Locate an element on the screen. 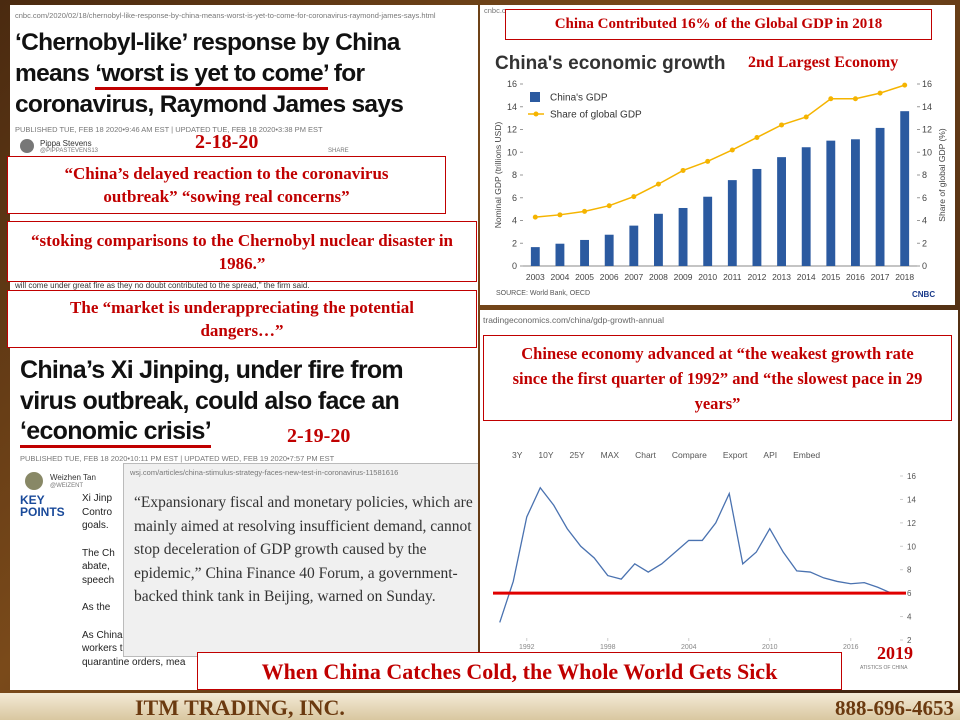 This screenshot has height=720, width=960. headline: ‘economic crisis’ is located at coordinates (116, 432).